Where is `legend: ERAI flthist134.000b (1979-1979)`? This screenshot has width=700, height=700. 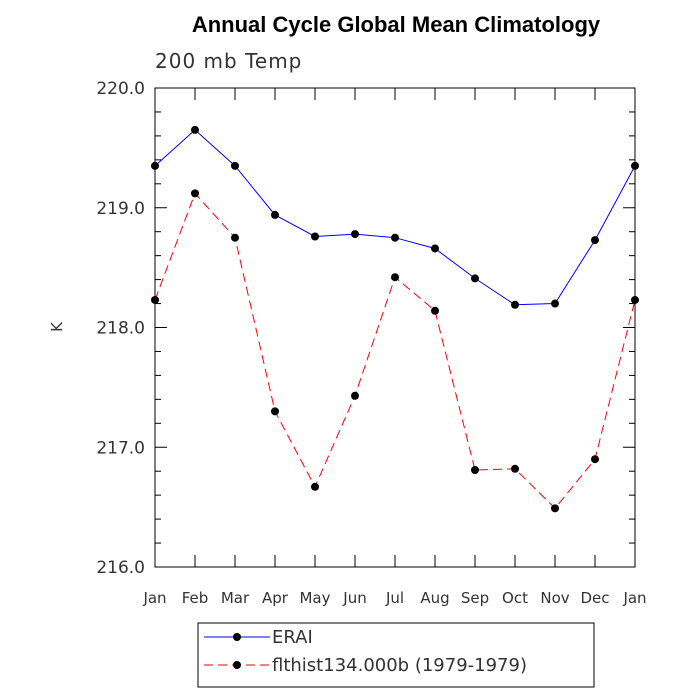 legend: ERAI flthist134.000b (1979-1979) is located at coordinates (396, 655).